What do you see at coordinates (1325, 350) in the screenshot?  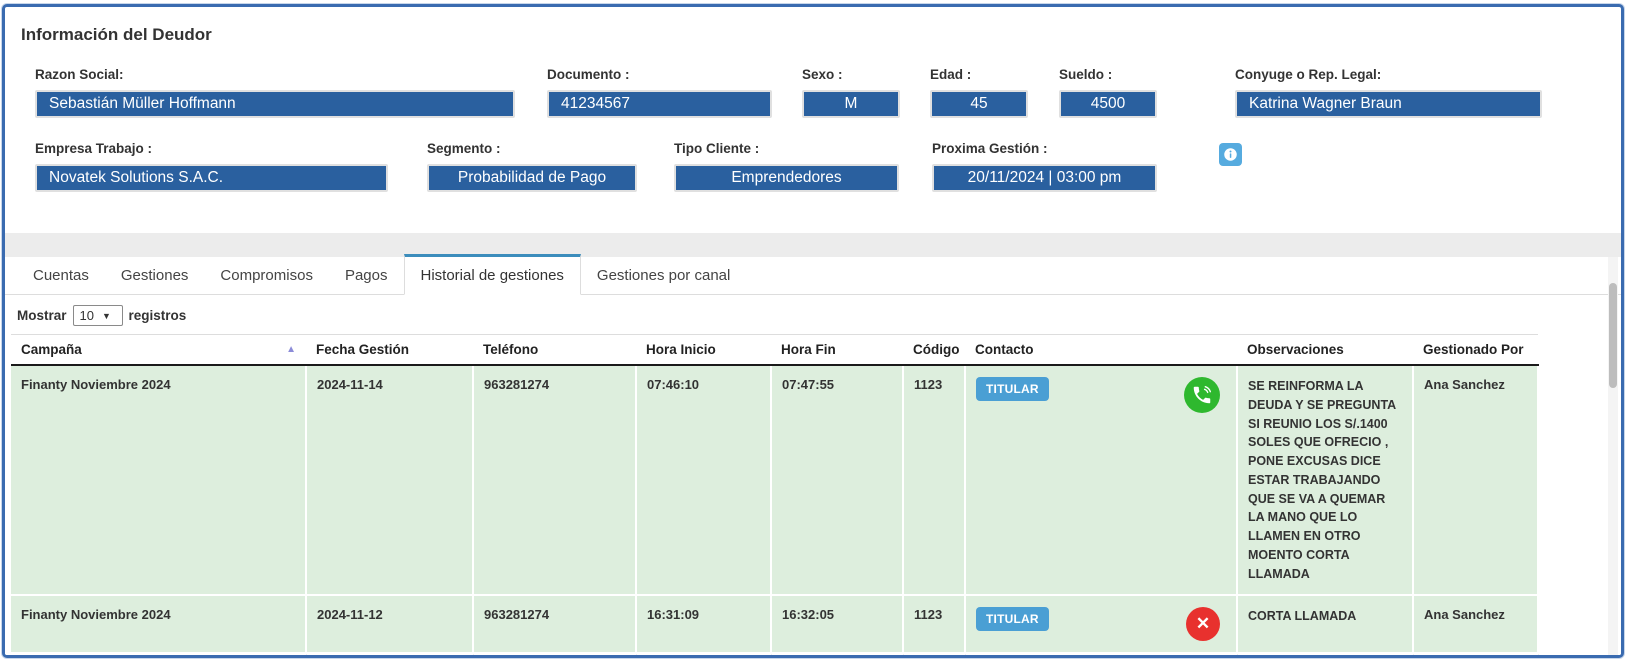 I see `col-header-observaciones: Observaciones` at bounding box center [1325, 350].